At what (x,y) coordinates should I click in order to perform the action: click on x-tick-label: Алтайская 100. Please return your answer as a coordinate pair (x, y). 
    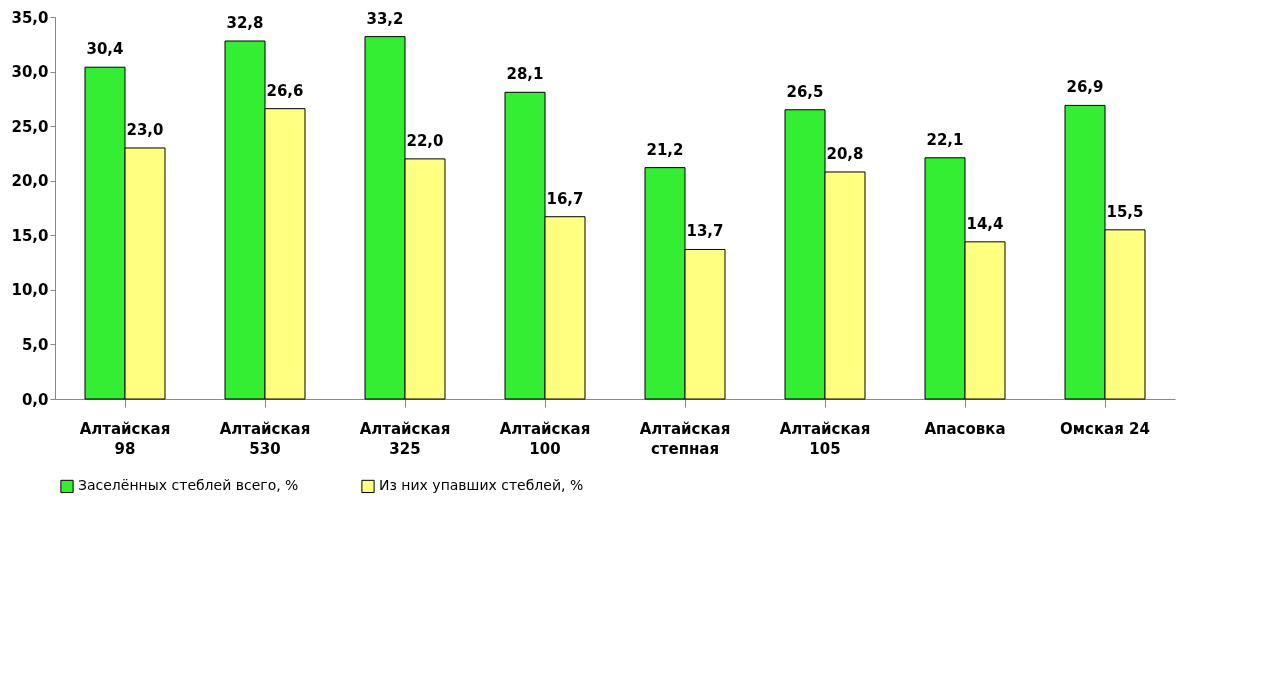
    Looking at the image, I should click on (545, 438).